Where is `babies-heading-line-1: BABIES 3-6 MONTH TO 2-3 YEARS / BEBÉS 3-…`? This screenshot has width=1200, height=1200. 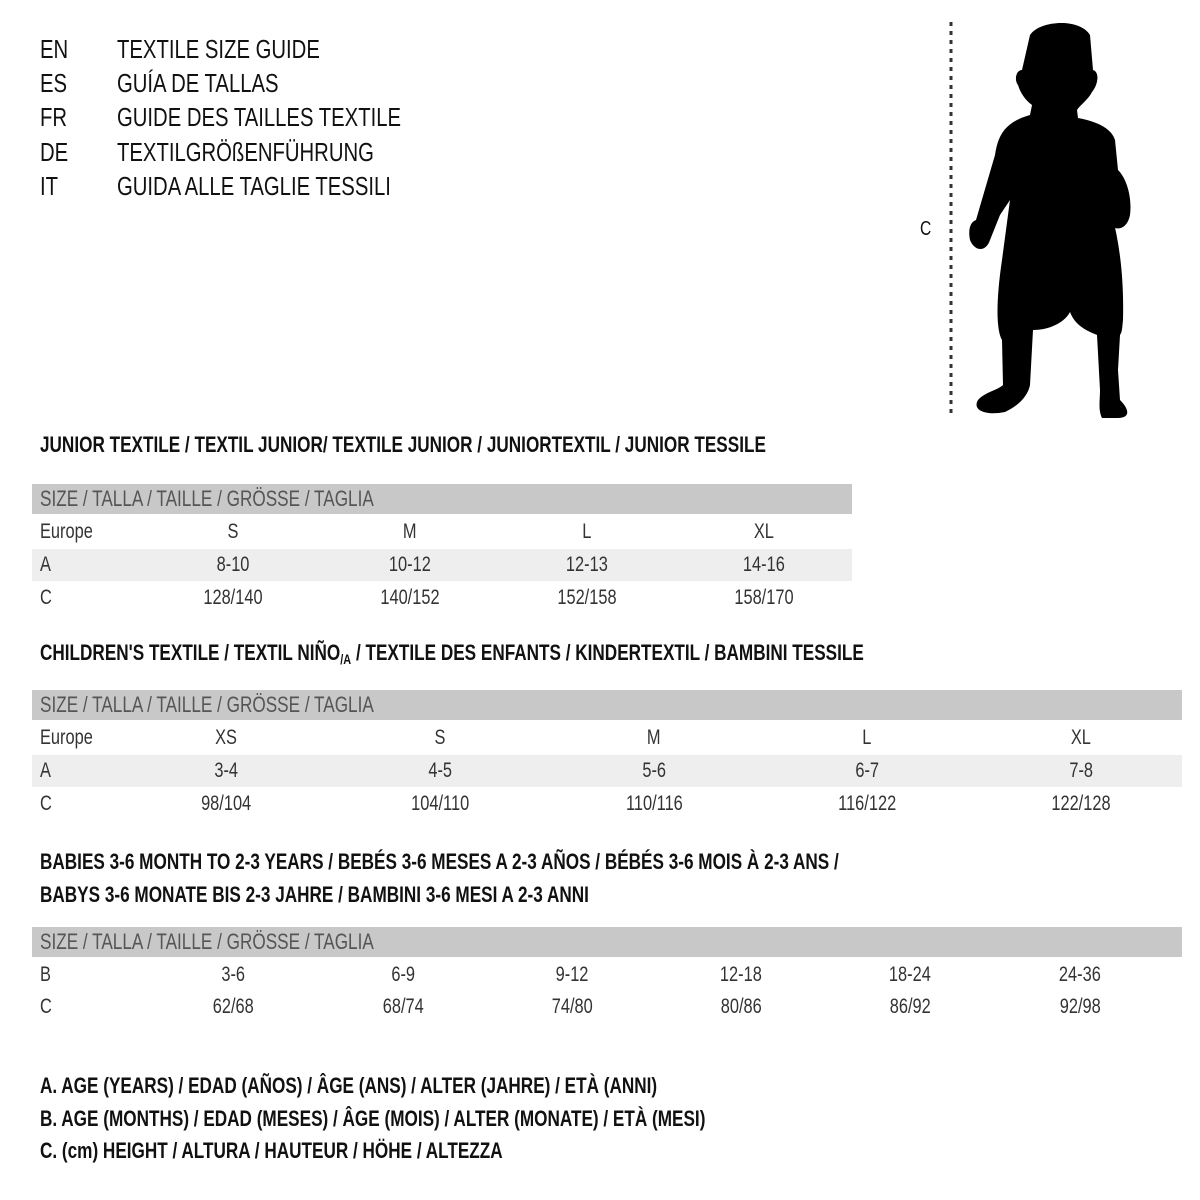 babies-heading-line-1: BABIES 3-6 MONTH TO 2-3 YEARS / BEBÉS 3-… is located at coordinates (439, 861).